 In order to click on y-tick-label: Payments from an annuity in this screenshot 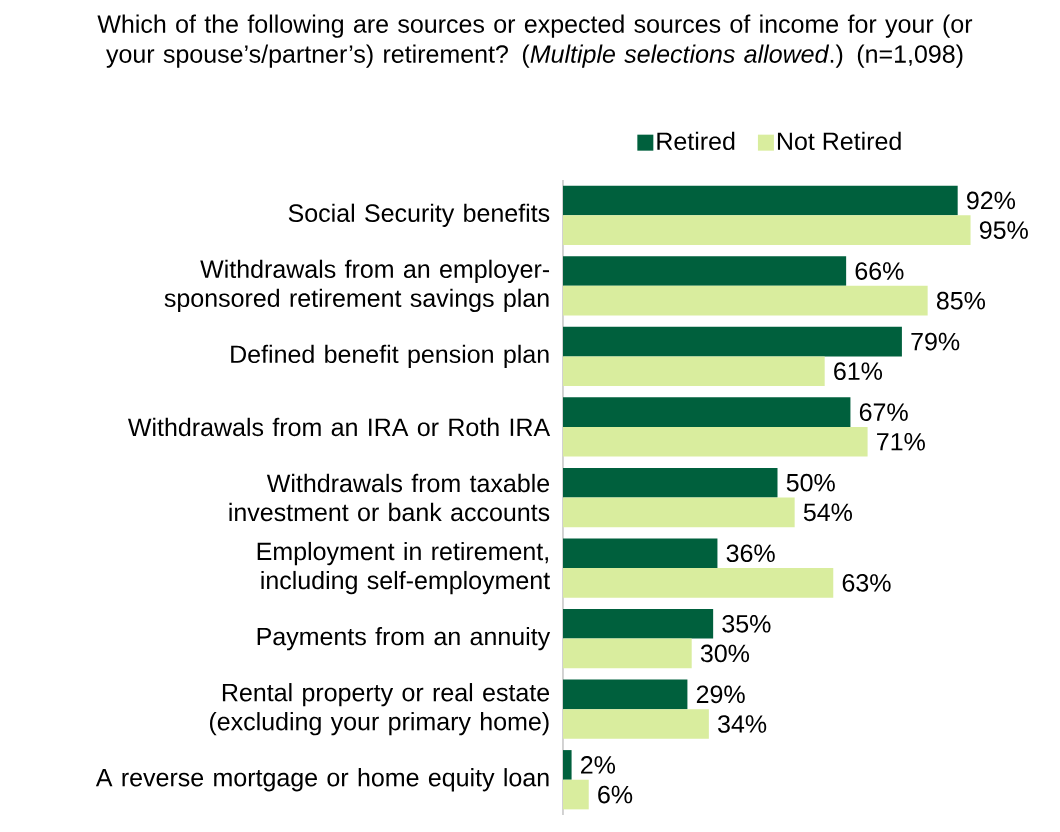, I will do `click(404, 638)`.